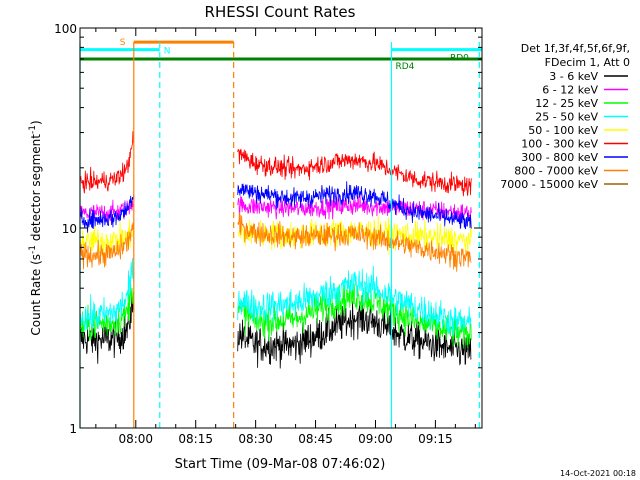 This screenshot has height=480, width=640. What do you see at coordinates (375, 439) in the screenshot?
I see `x-tick-label: 09:00` at bounding box center [375, 439].